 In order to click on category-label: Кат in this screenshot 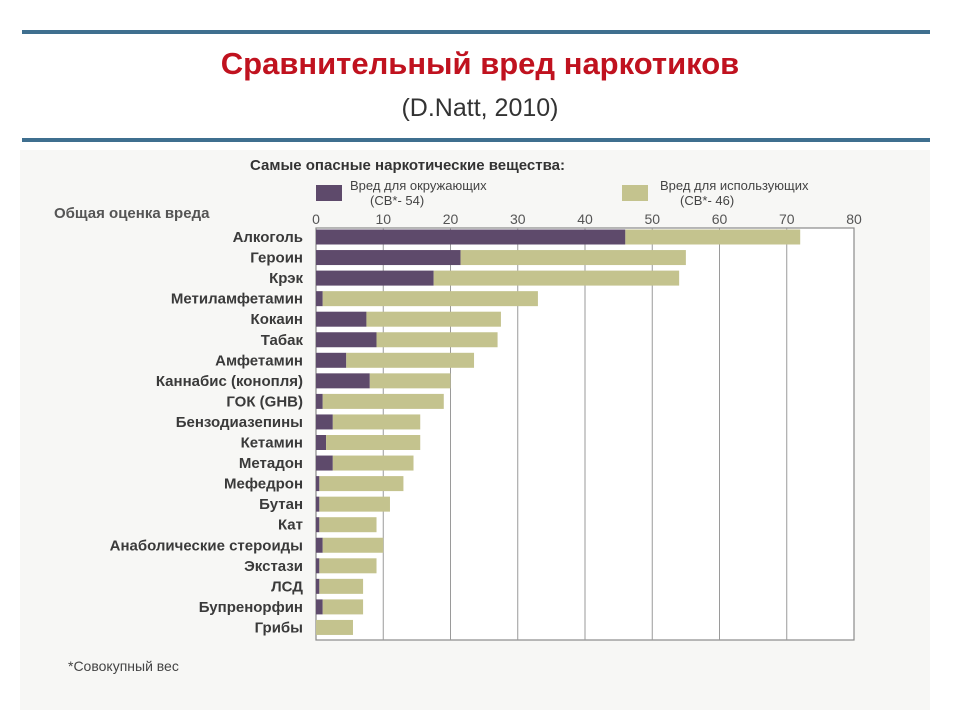, I will do `click(290, 525)`.